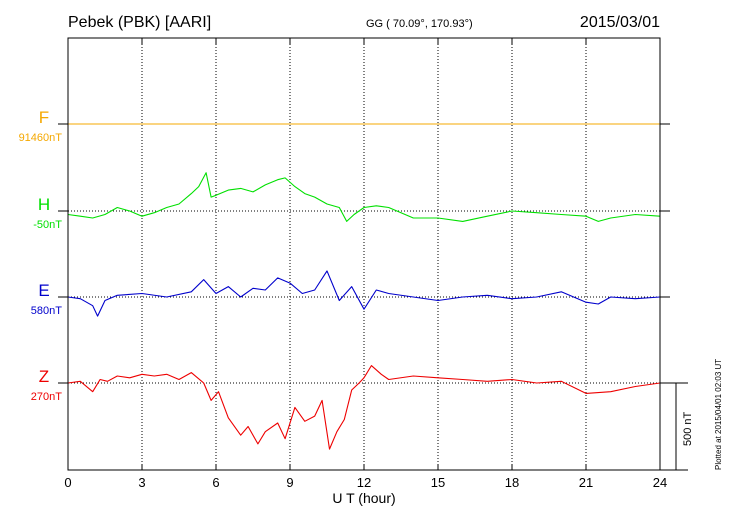 The width and height of the screenshot is (730, 520). I want to click on series-line-z, so click(364, 407).